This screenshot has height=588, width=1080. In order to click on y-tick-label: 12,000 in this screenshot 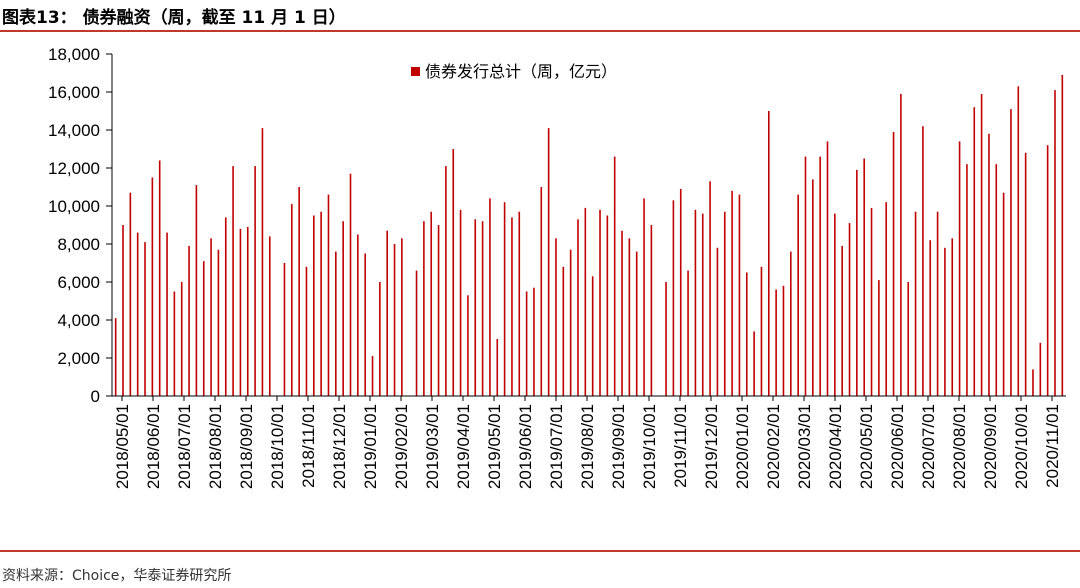, I will do `click(74, 168)`.